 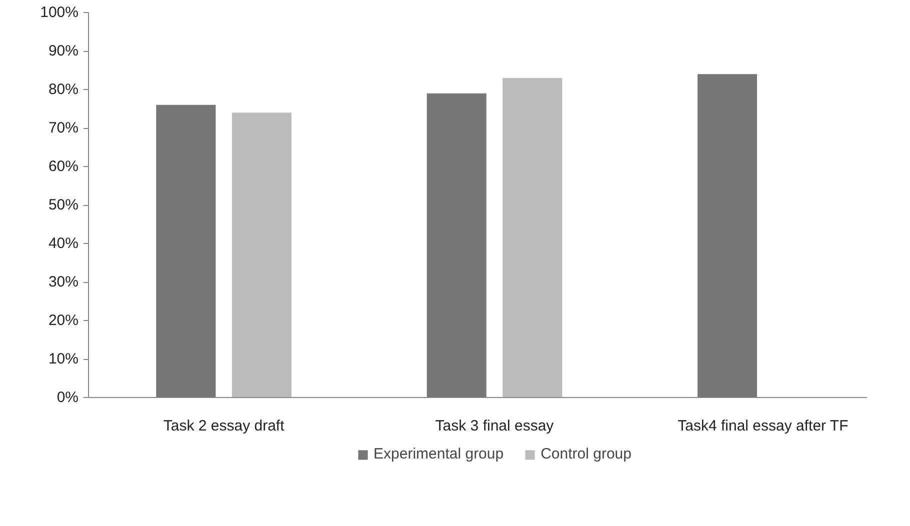 I want to click on y-tick-label: 90%, so click(x=63, y=51).